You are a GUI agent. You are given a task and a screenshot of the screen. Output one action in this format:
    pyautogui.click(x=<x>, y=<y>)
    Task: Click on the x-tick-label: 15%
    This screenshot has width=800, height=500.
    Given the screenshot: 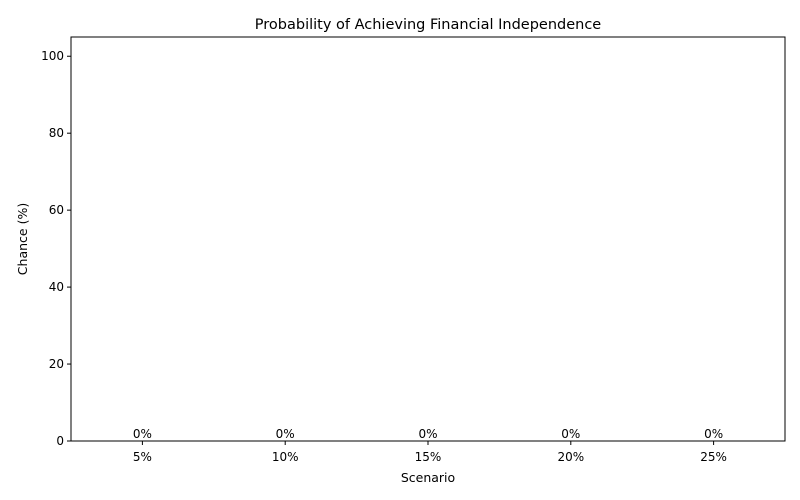 What is the action you would take?
    pyautogui.click(x=428, y=457)
    